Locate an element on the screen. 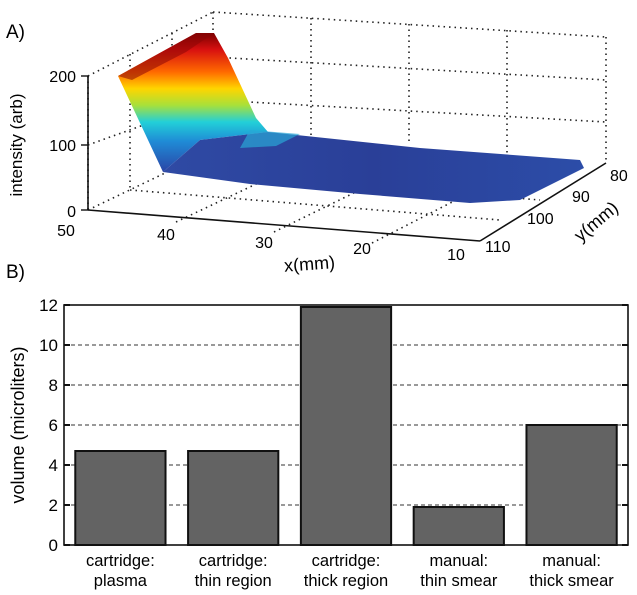 The height and width of the screenshot is (595, 637). x-tick-label: thick smear is located at coordinates (571, 581).